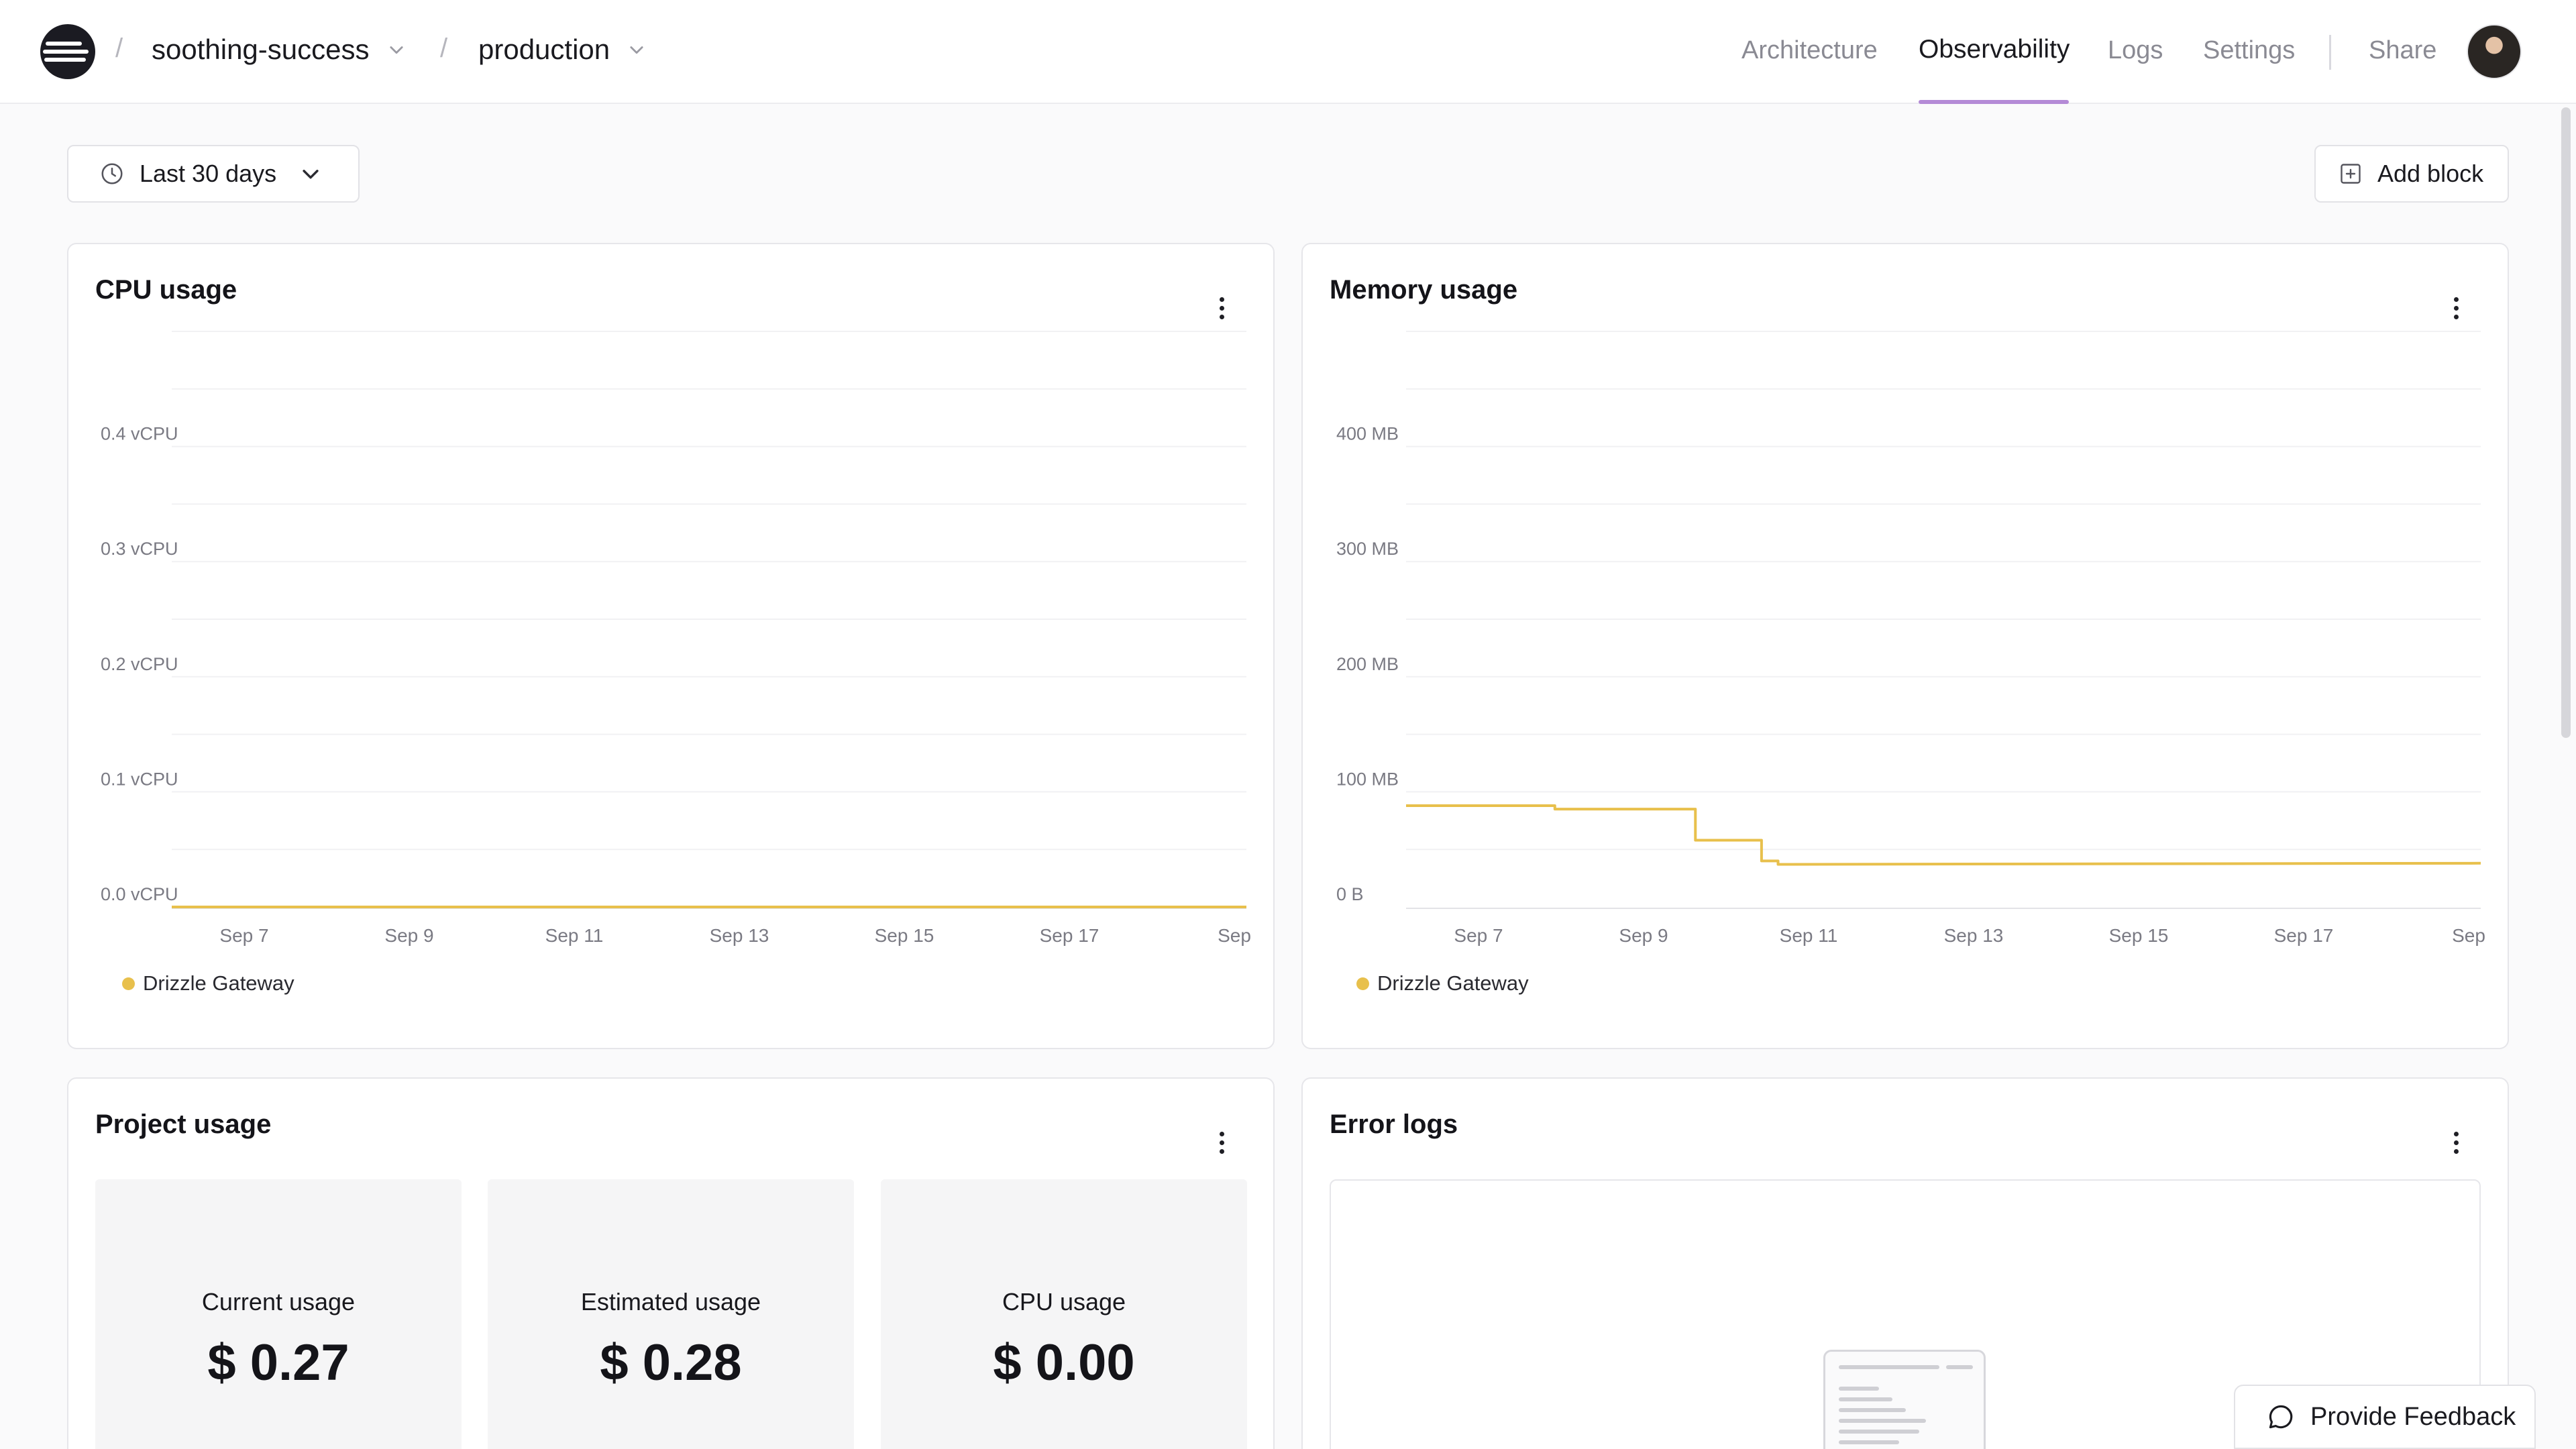 Image resolution: width=2576 pixels, height=1449 pixels. Describe the element at coordinates (278, 1362) in the screenshot. I see `stat-value: $ 0.27` at that location.